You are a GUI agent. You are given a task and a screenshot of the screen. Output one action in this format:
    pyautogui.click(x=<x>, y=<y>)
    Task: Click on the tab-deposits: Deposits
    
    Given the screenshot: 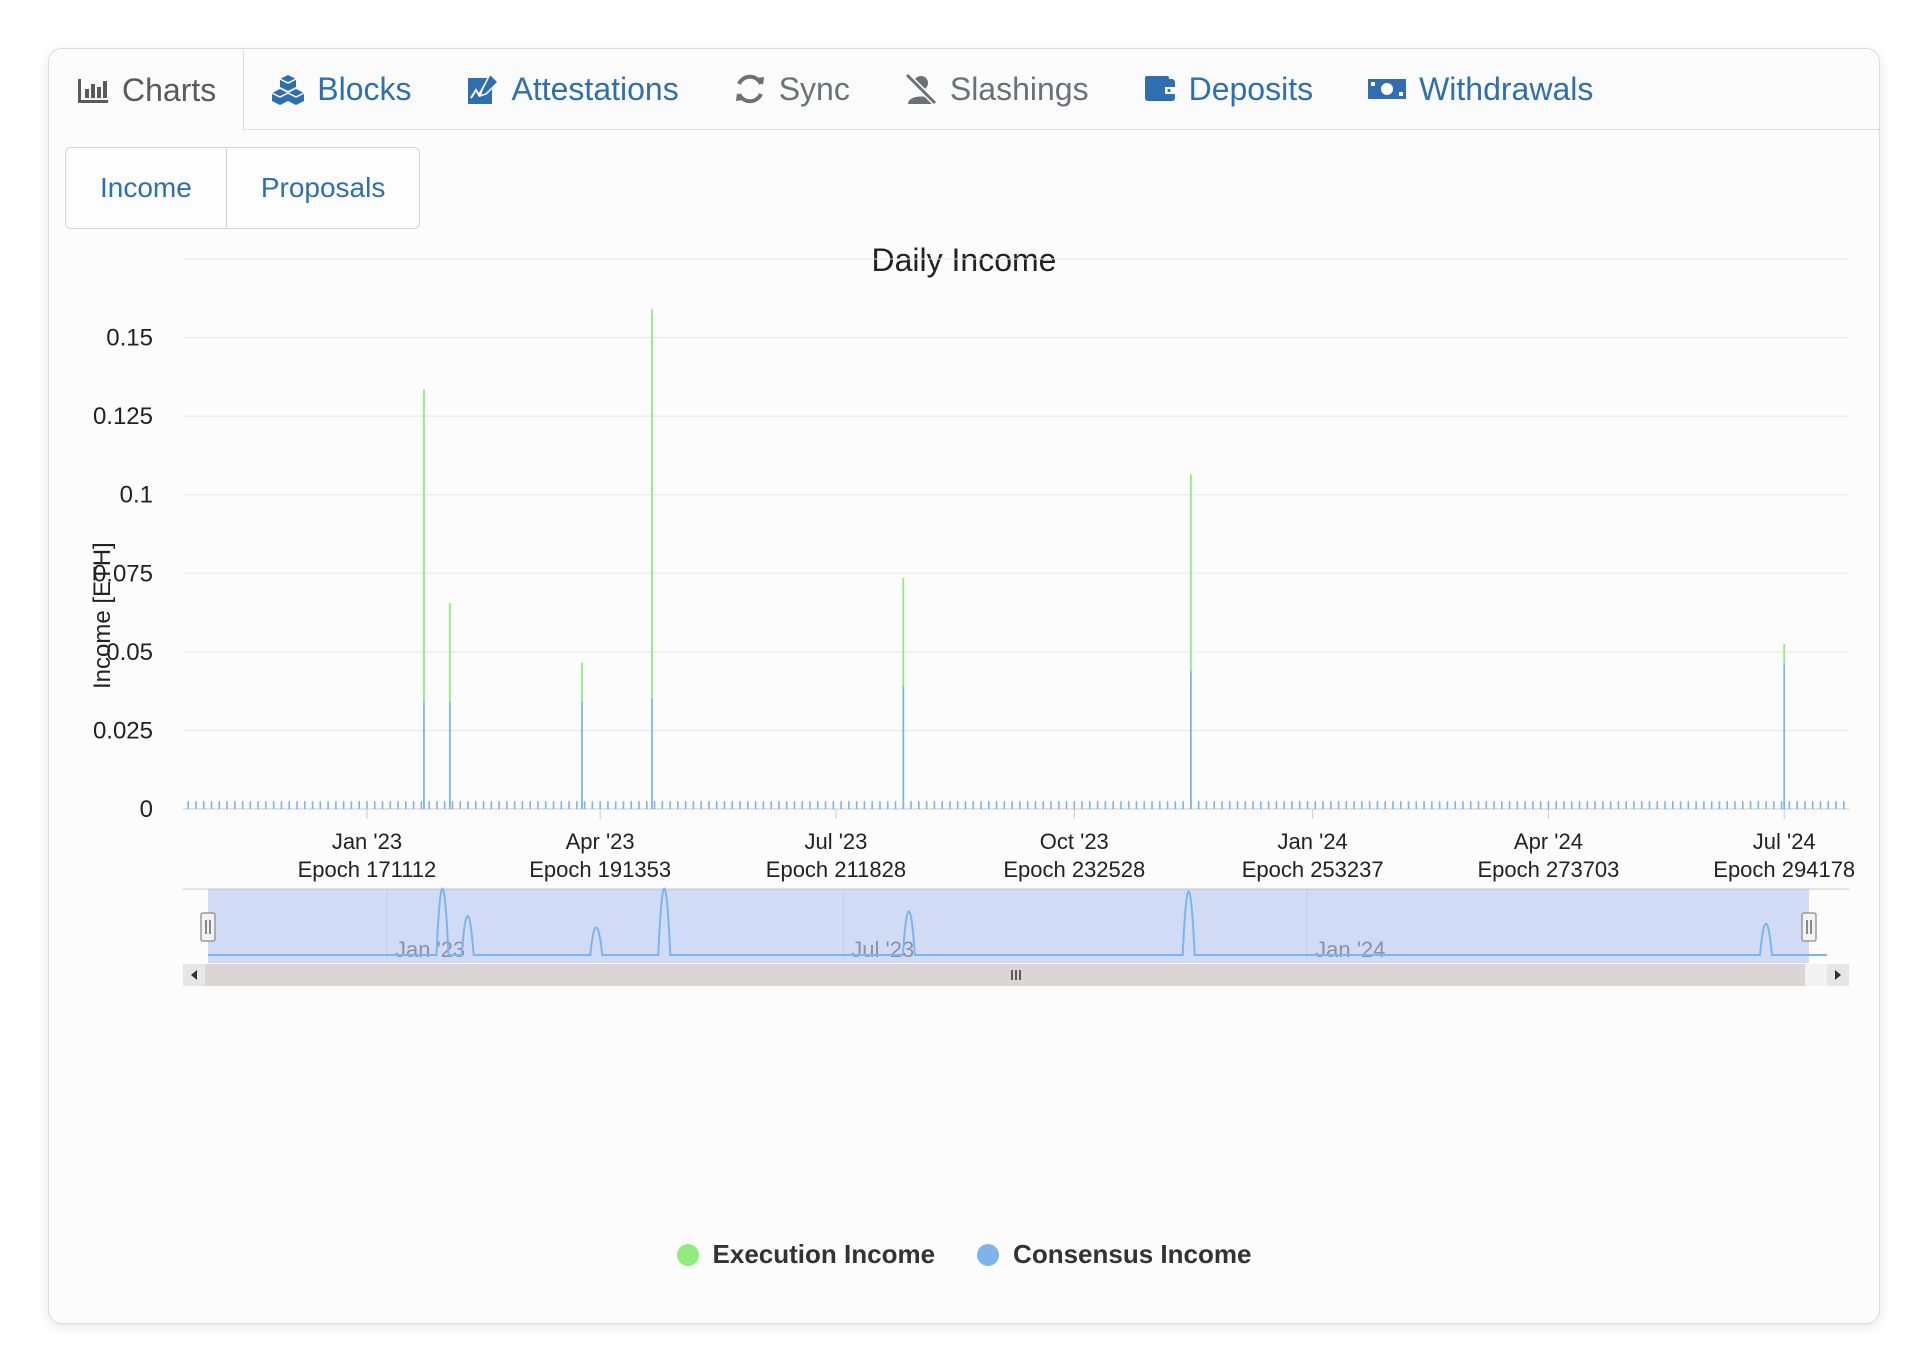 What is the action you would take?
    pyautogui.click(x=1228, y=89)
    